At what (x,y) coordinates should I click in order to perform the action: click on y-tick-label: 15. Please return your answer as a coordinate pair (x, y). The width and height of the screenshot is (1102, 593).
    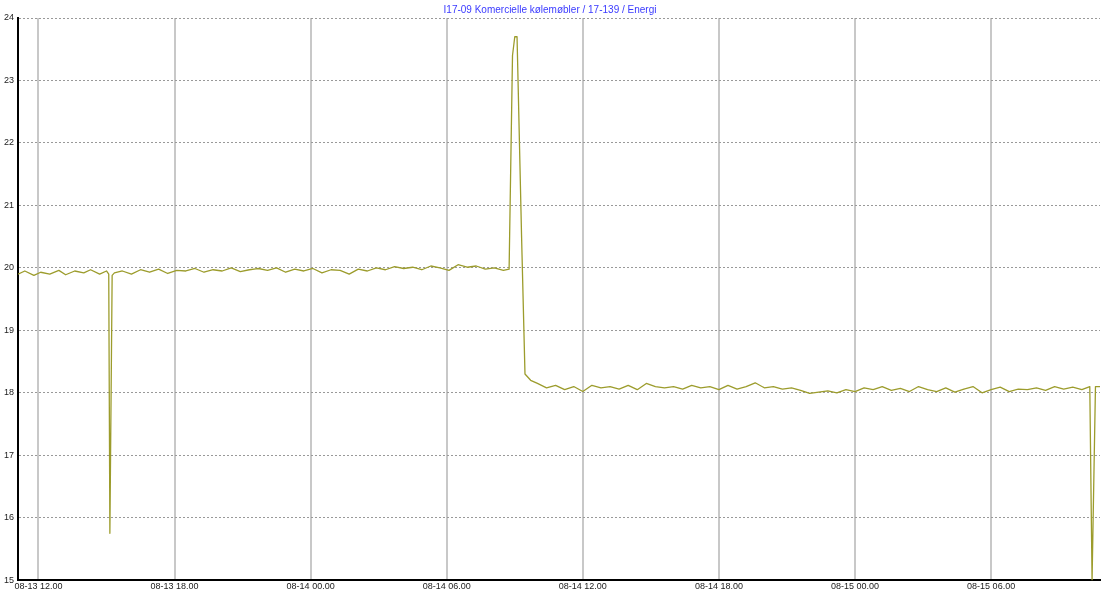
    Looking at the image, I should click on (9, 579).